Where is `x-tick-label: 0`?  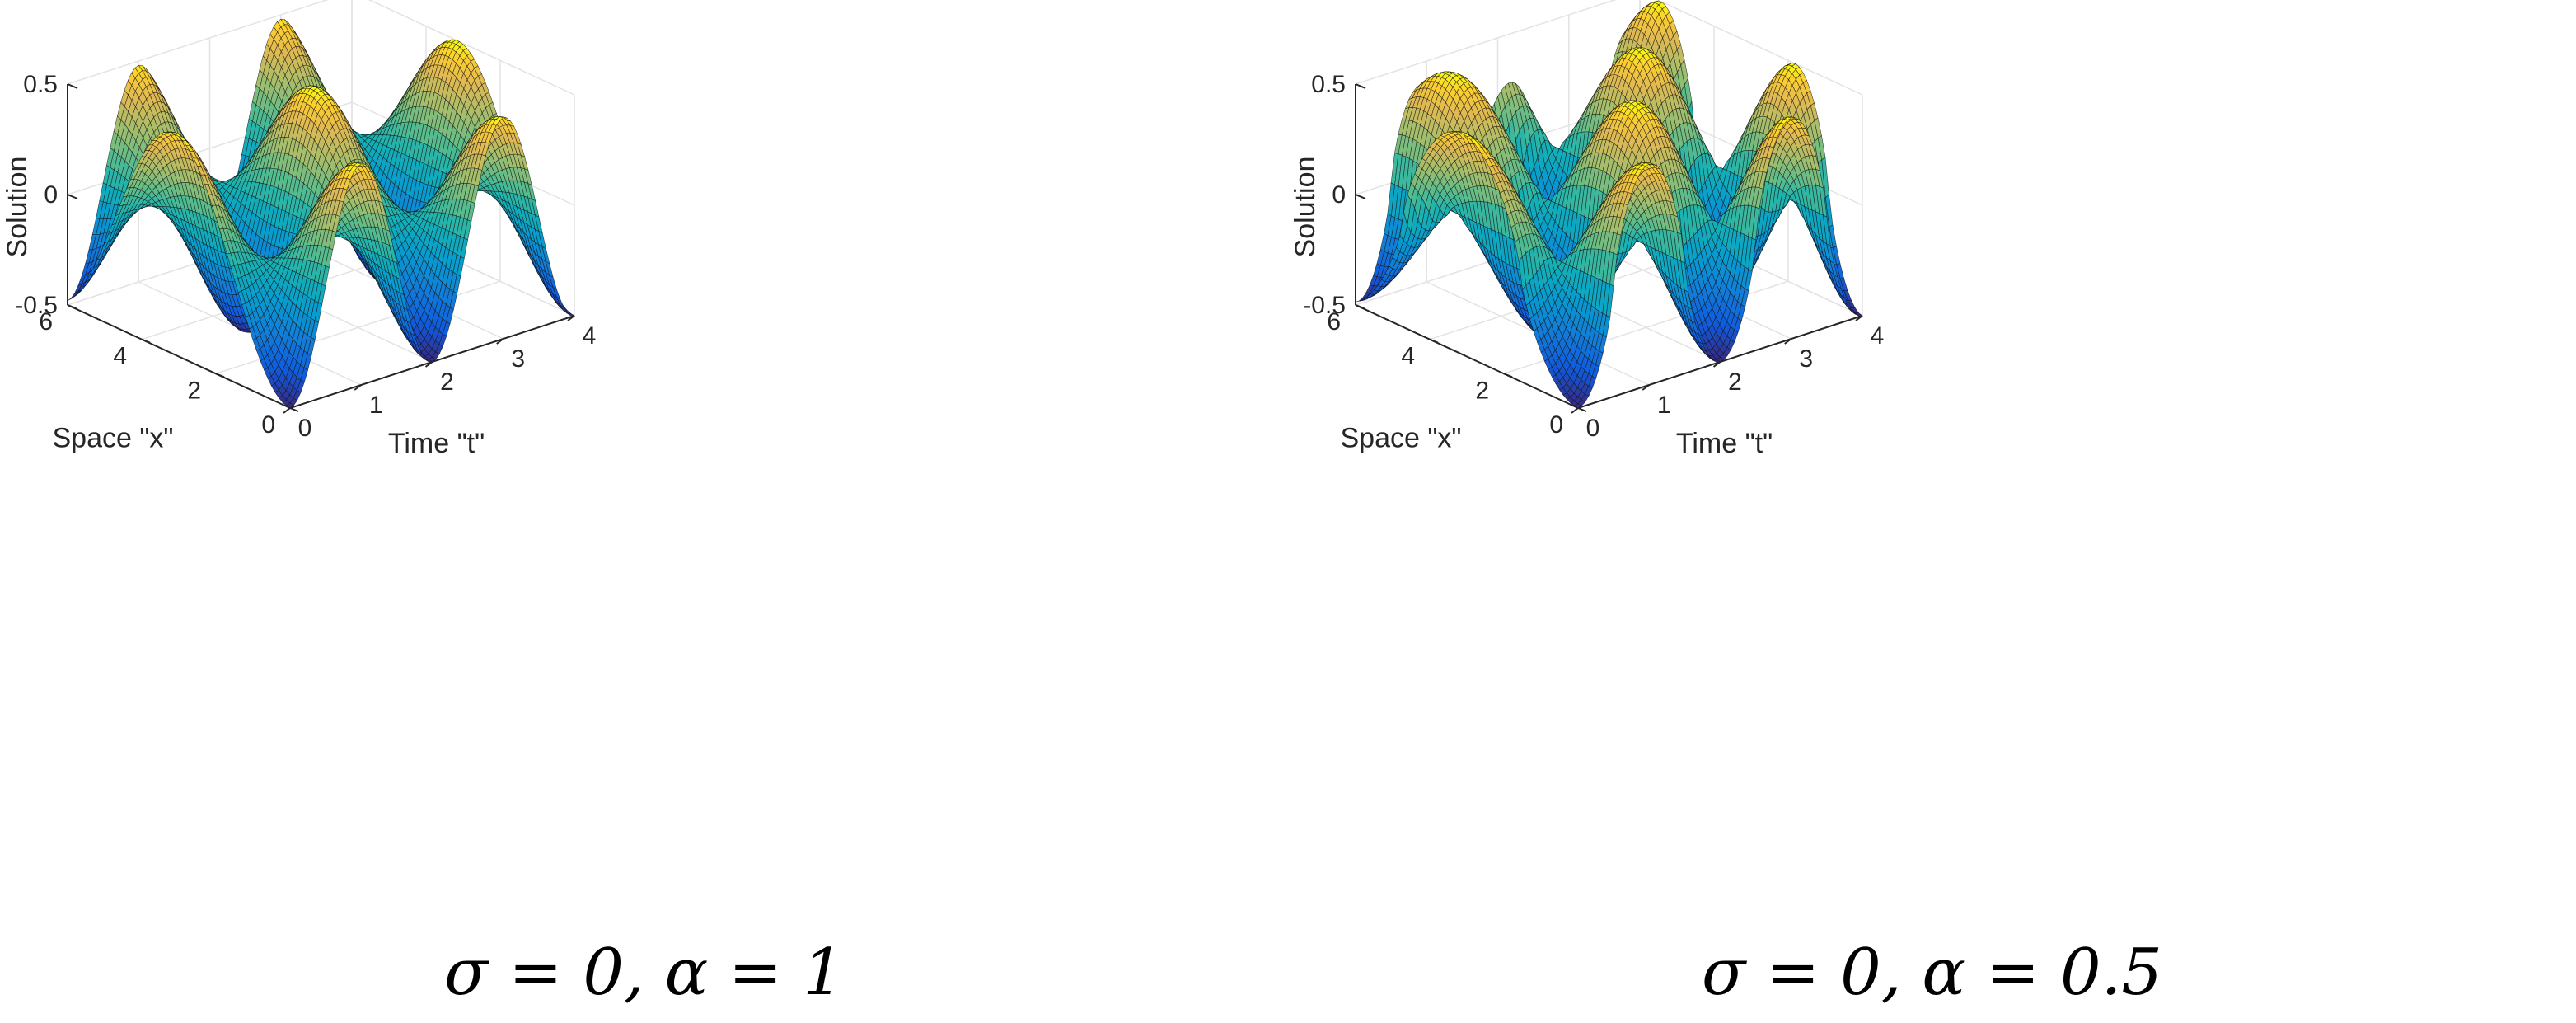 x-tick-label: 0 is located at coordinates (268, 425).